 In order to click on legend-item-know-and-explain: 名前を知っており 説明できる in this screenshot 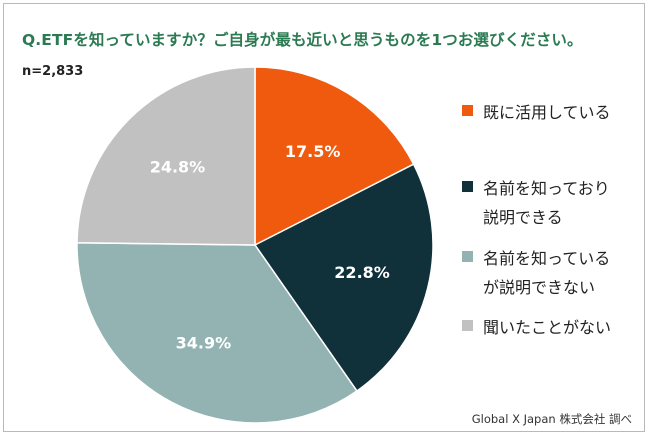, I will do `click(536, 203)`.